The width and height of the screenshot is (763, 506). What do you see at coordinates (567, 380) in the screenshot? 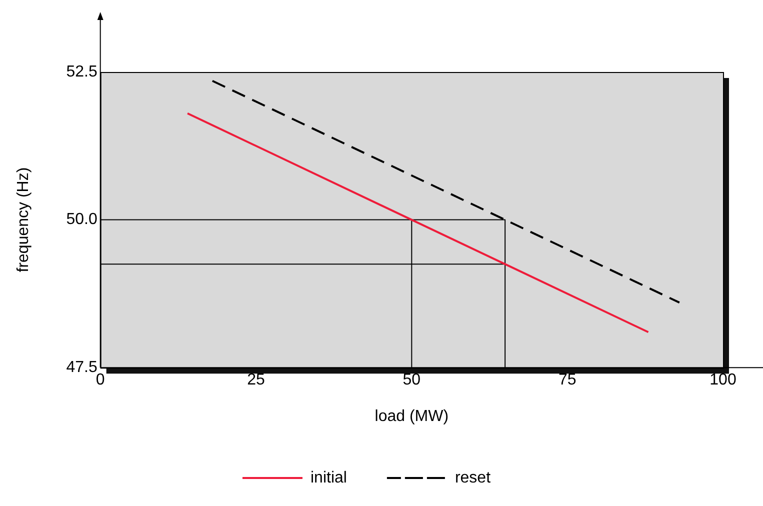
I see `x-tick-label: 75` at bounding box center [567, 380].